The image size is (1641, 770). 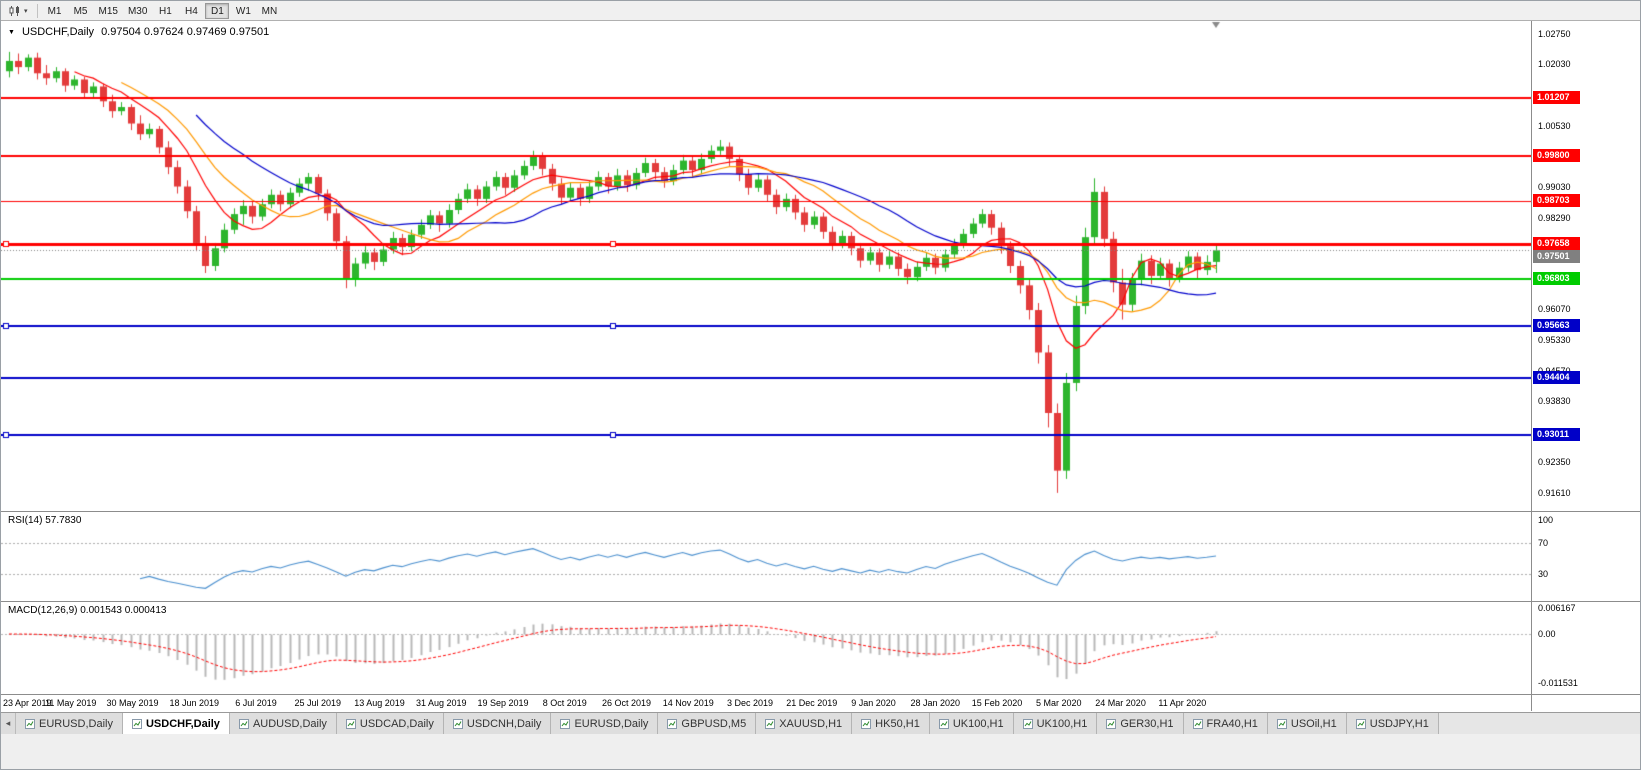 What do you see at coordinates (194, 703) in the screenshot?
I see `date-tick: 18 Jun 2019` at bounding box center [194, 703].